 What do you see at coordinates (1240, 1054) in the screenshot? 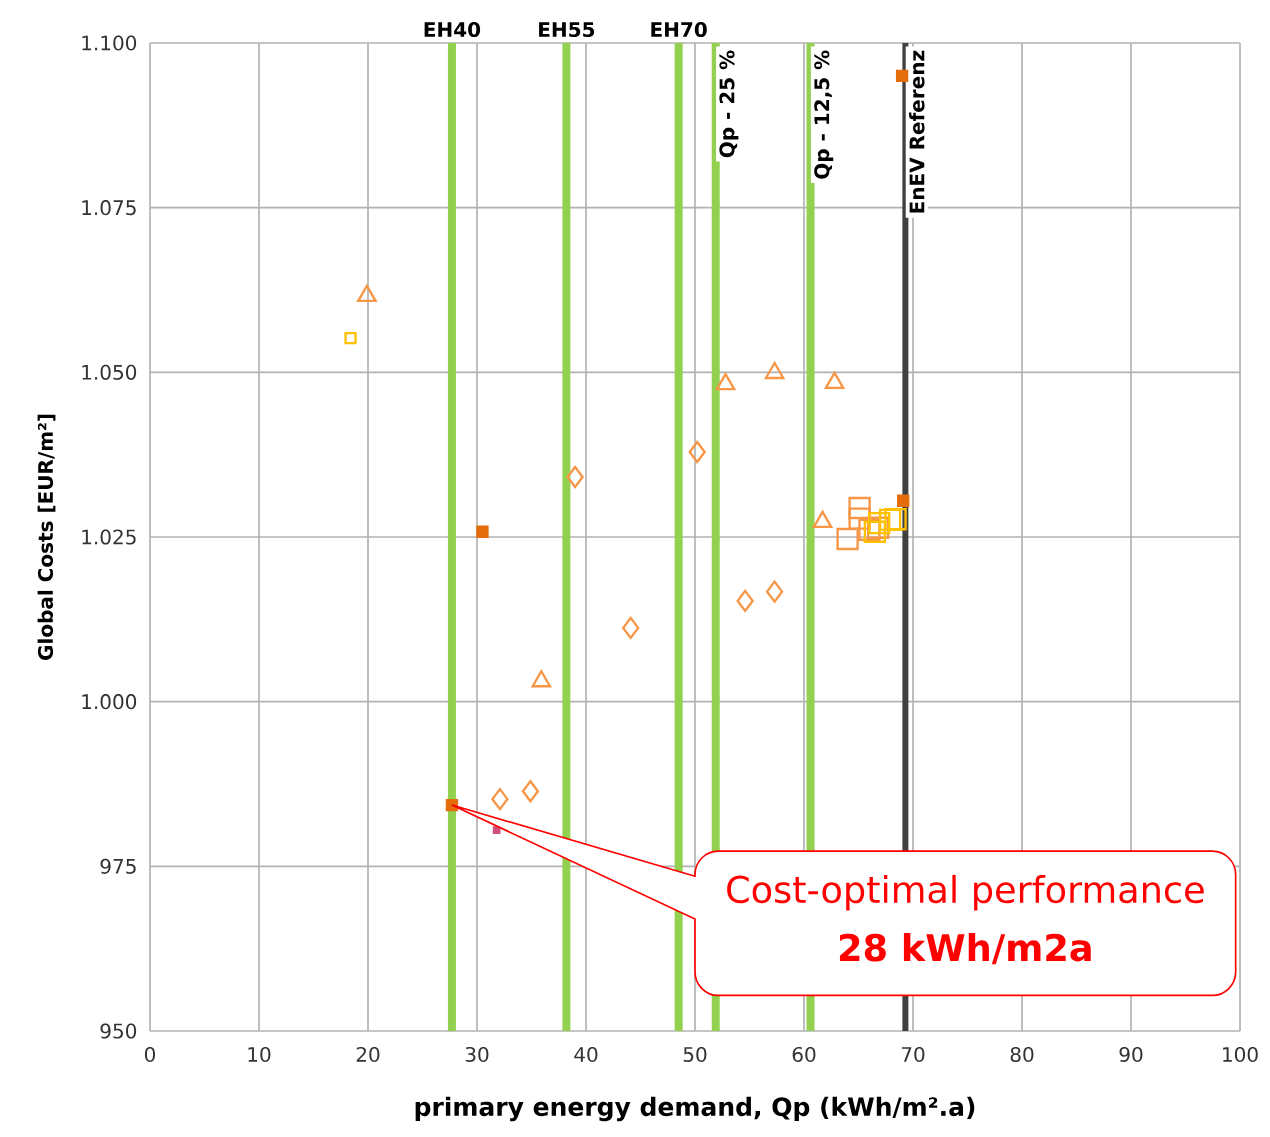
I see `x-tick-label: 100` at bounding box center [1240, 1054].